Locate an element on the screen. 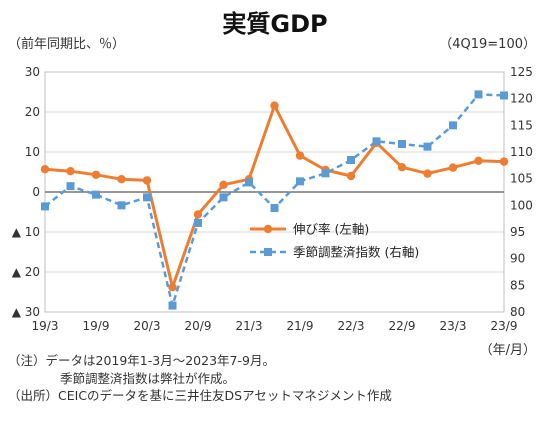 The image size is (550, 421). x-tick-label: 22/3 is located at coordinates (351, 326).